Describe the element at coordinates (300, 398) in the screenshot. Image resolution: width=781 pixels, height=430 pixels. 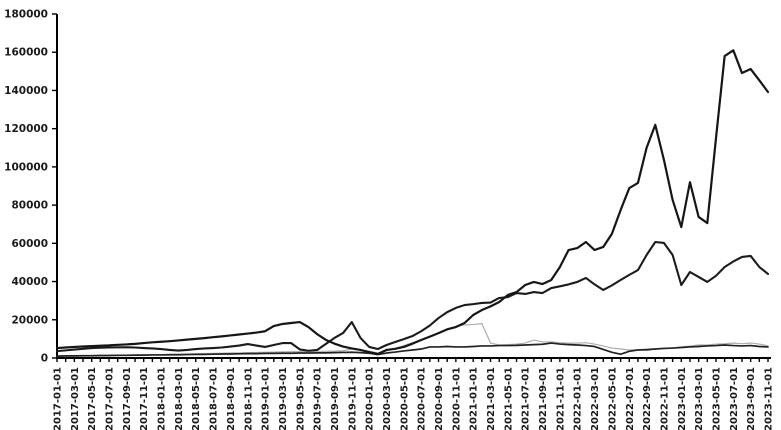
I see `x-axis-label: 2019-05-01` at that location.